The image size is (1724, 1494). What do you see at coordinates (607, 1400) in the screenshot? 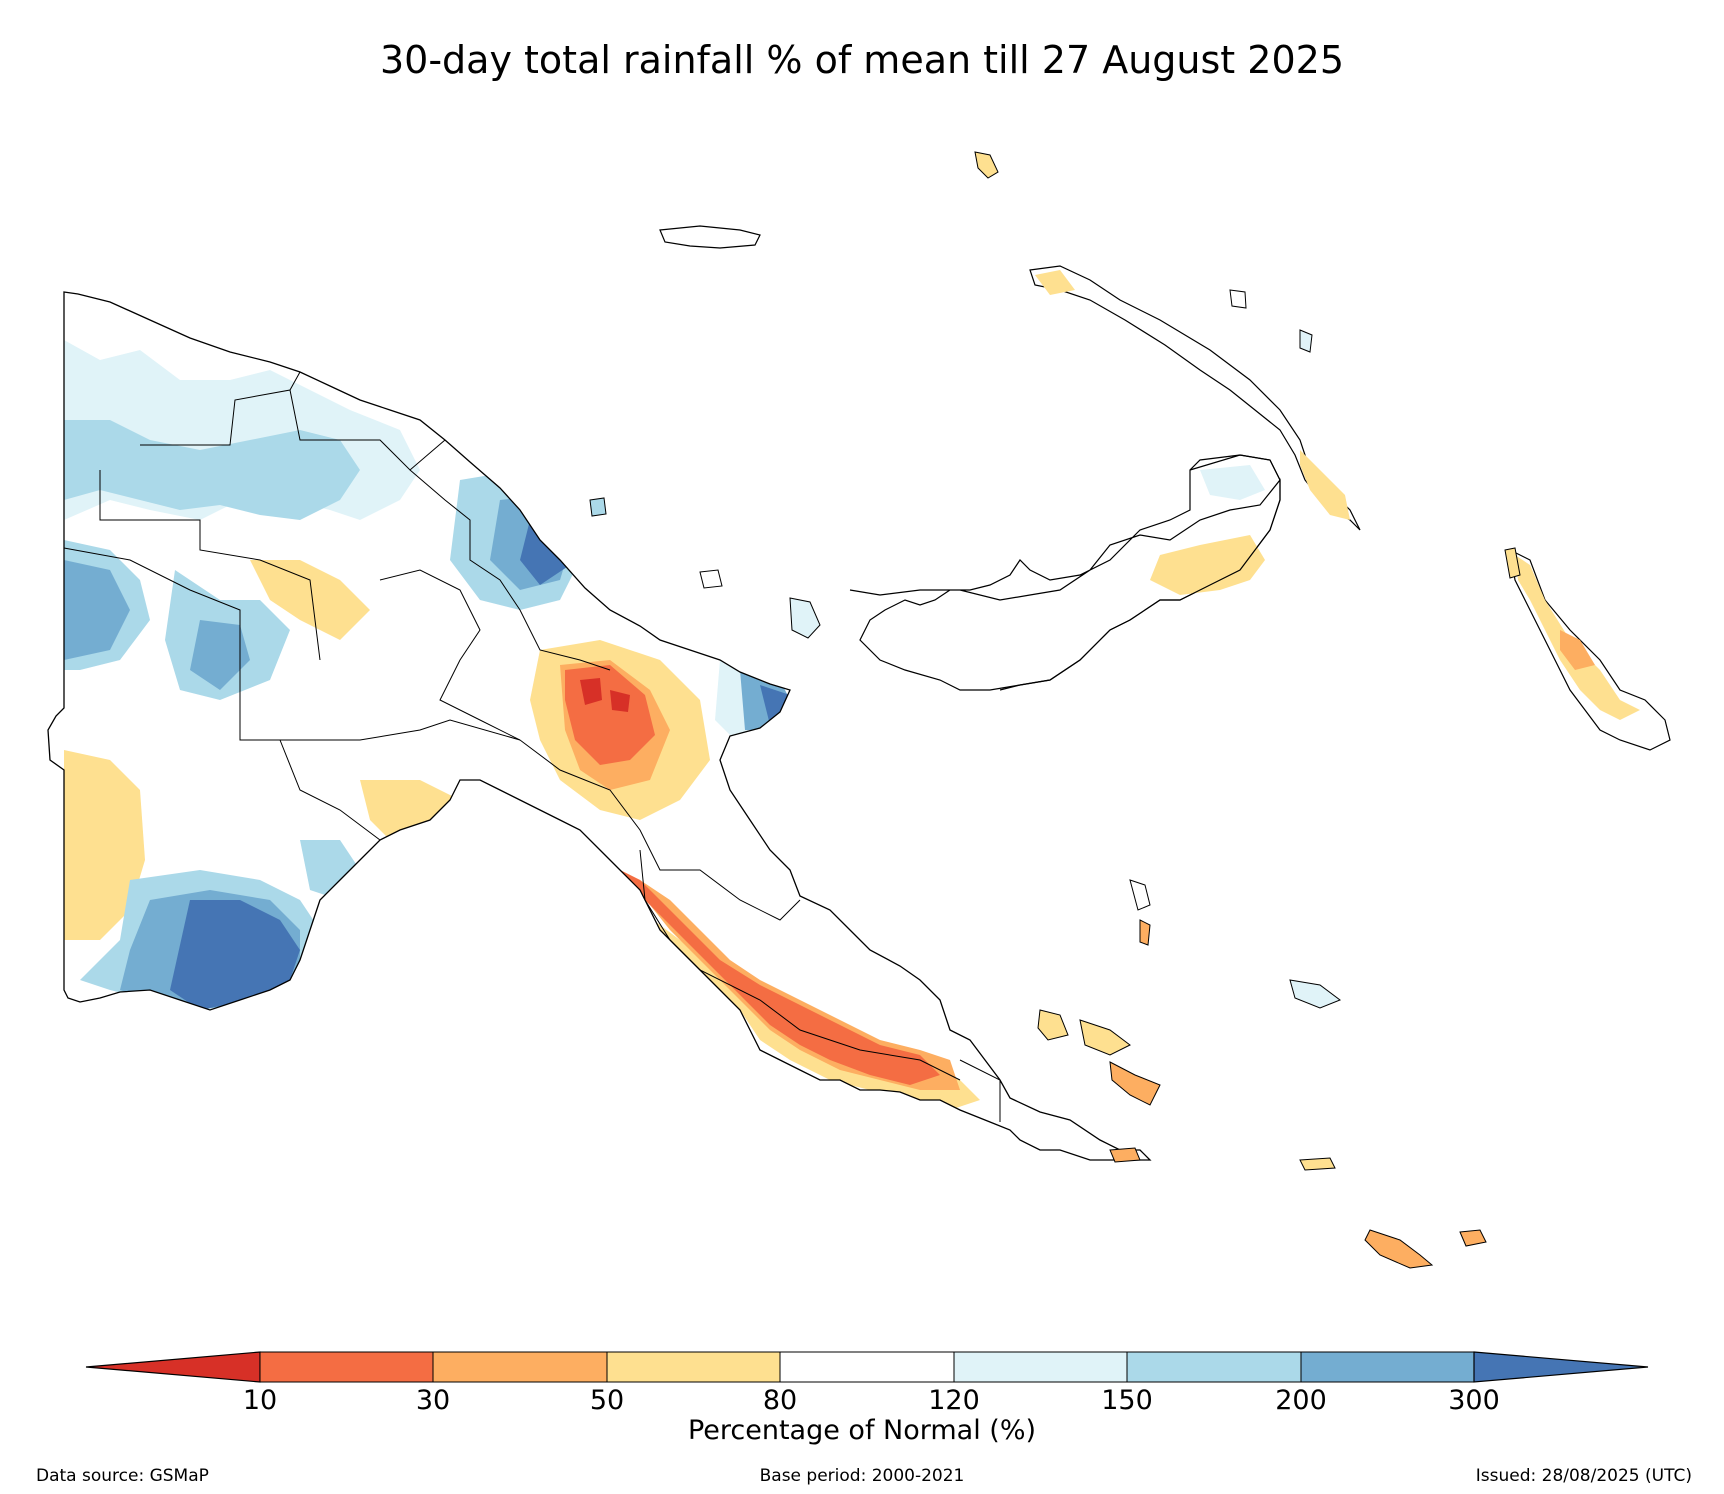
I see `colorbar-tick: 50` at bounding box center [607, 1400].